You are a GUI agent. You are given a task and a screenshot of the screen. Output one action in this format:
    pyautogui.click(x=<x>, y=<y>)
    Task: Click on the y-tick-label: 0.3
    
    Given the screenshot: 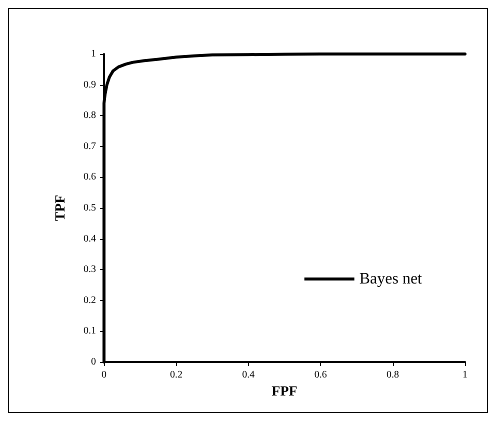 What is the action you would take?
    pyautogui.click(x=90, y=270)
    